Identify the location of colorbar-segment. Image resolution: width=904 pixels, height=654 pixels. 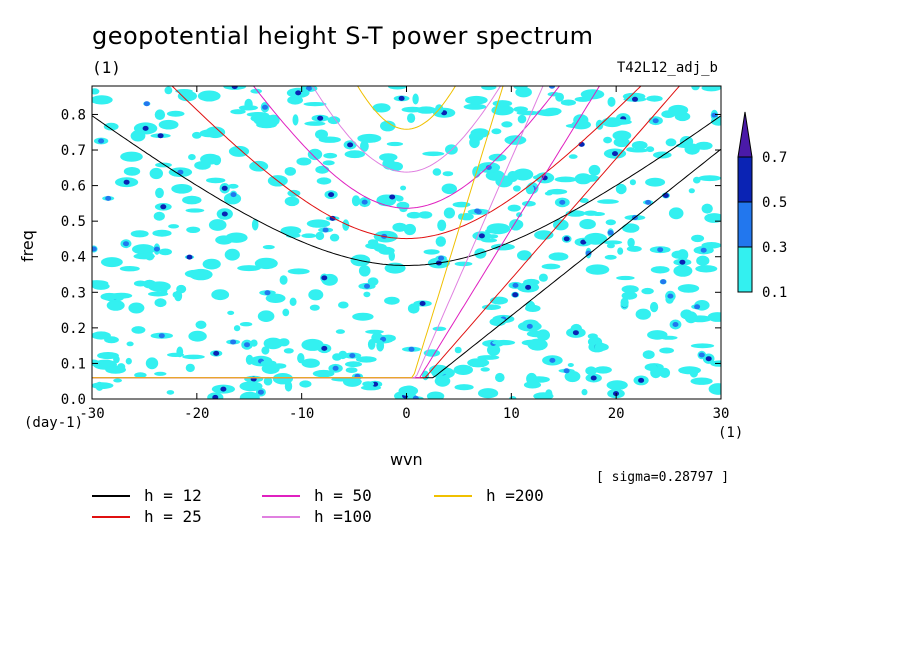
(745, 224).